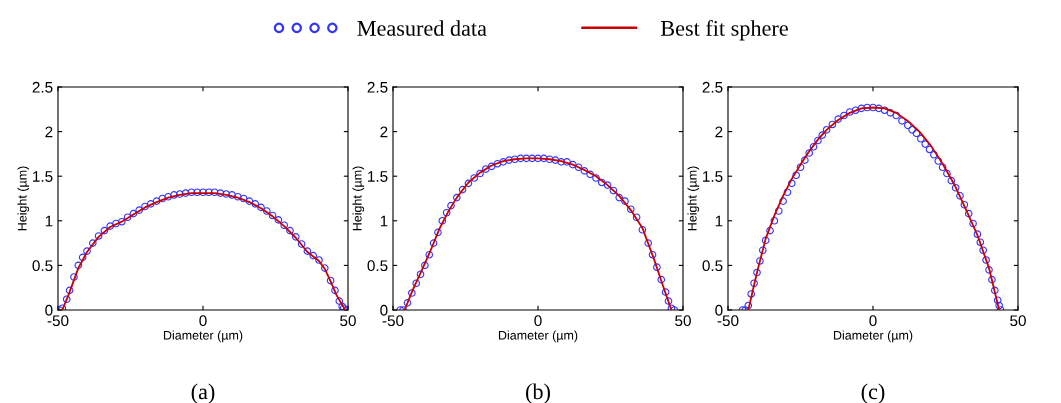 Image resolution: width=1061 pixels, height=403 pixels. I want to click on legend-label: Measured data, so click(422, 28).